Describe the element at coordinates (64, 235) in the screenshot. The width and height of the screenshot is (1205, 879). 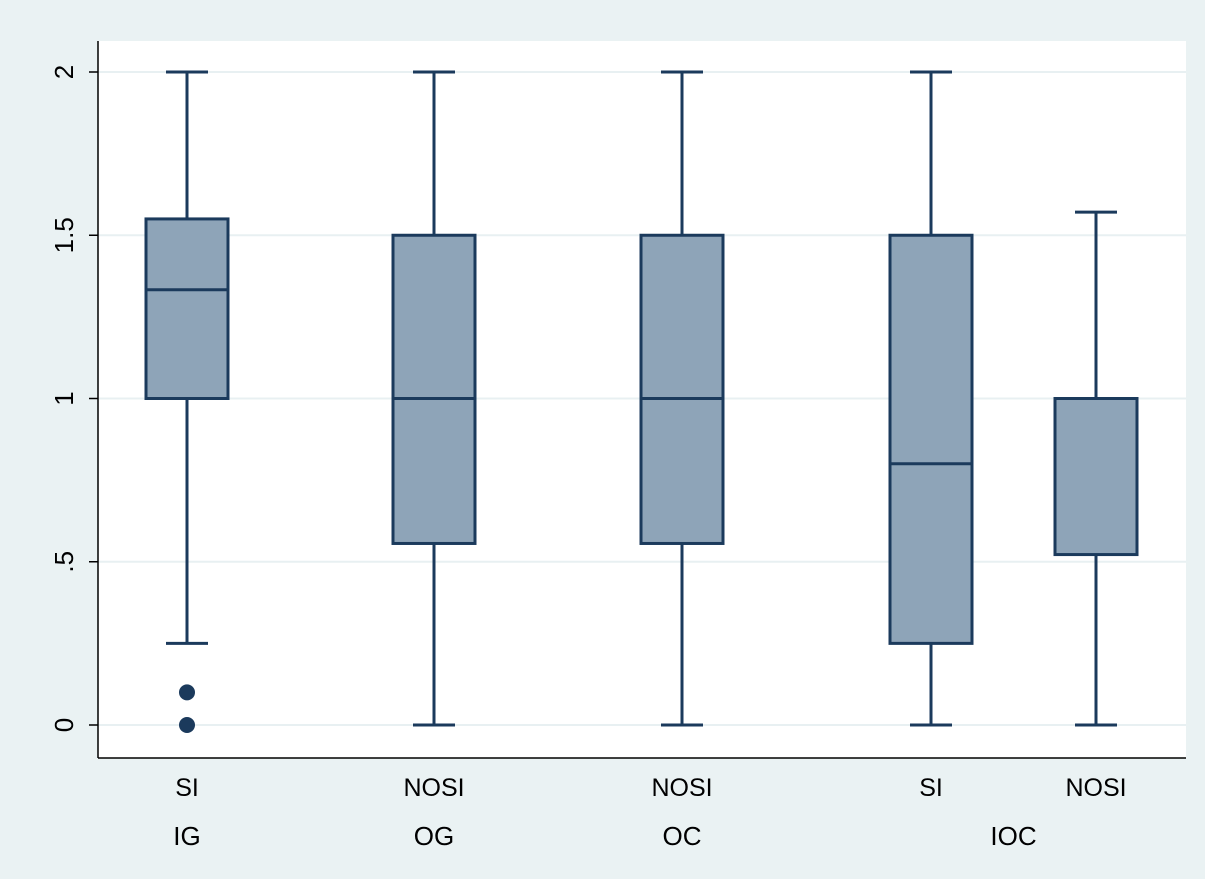
I see `y-tick-label: 1.5` at that location.